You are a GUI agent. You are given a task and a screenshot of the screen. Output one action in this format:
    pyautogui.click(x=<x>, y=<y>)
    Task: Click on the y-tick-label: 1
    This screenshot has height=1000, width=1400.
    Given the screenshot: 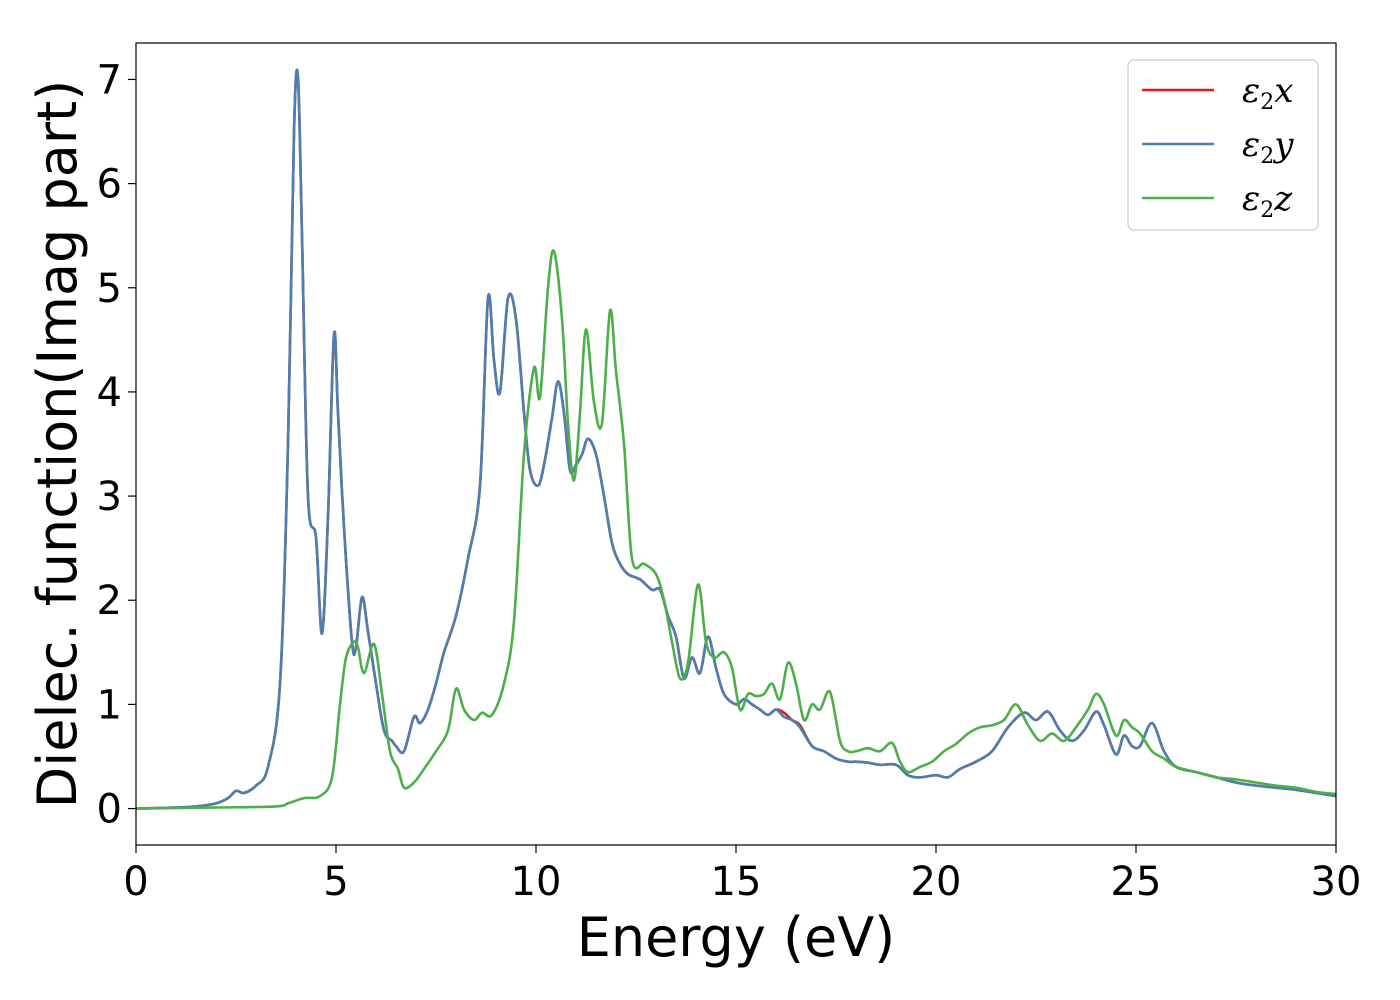 What is the action you would take?
    pyautogui.click(x=109, y=705)
    